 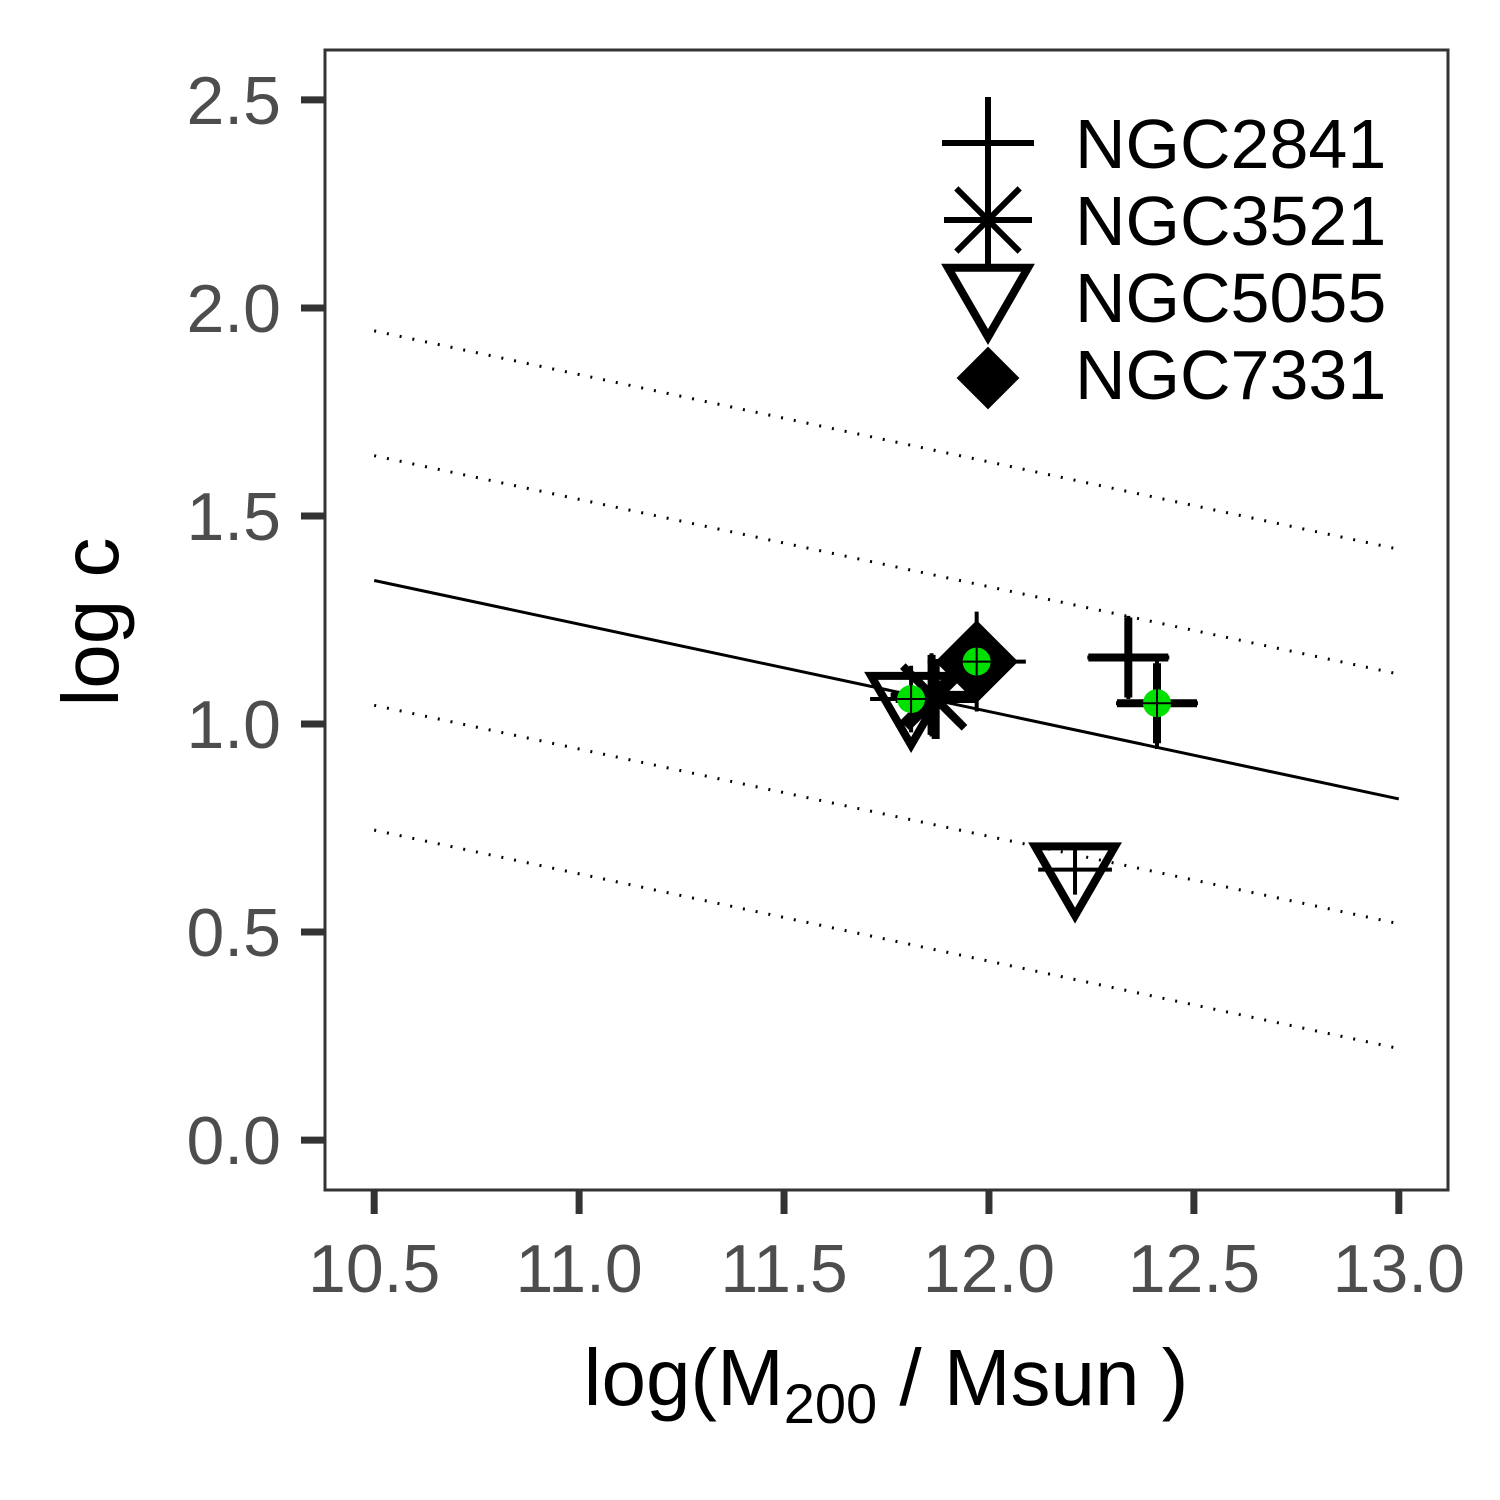 What do you see at coordinates (988, 378) in the screenshot?
I see `diamond-marker` at bounding box center [988, 378].